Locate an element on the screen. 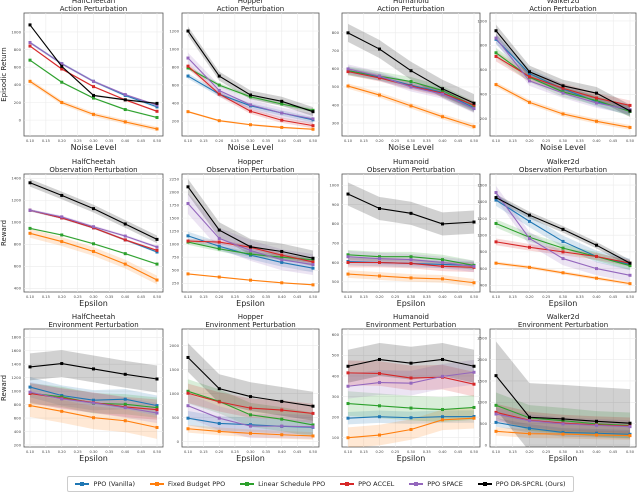  legend-label: PPO SPACE is located at coordinates (445, 484).